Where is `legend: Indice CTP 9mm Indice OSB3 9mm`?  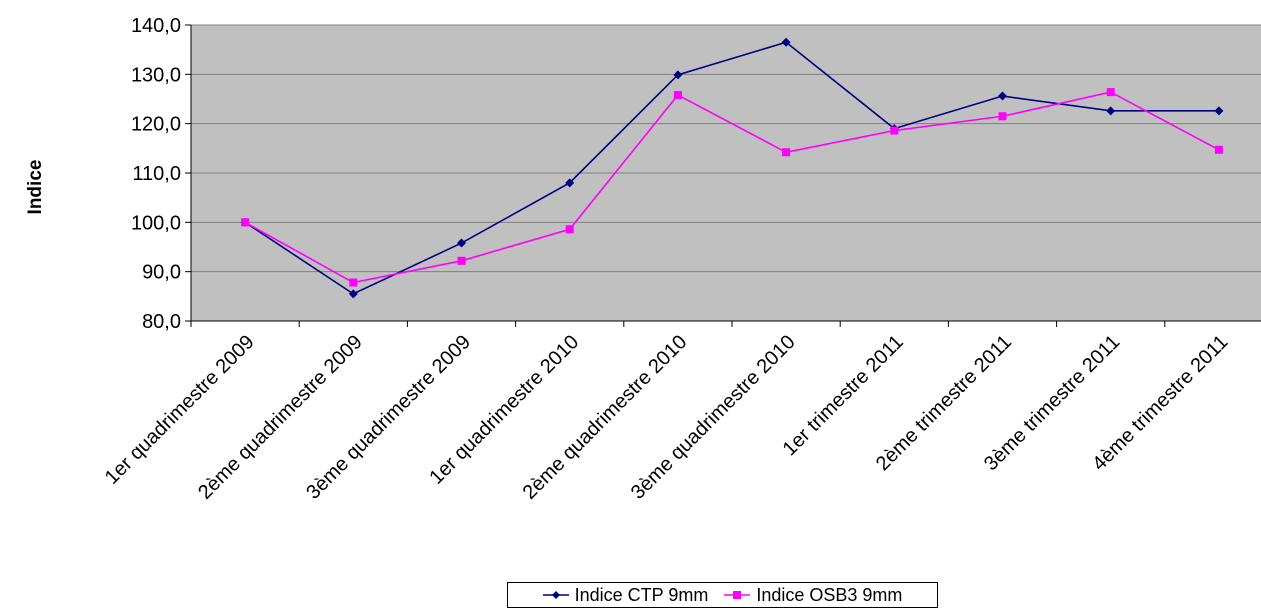
legend: Indice CTP 9mm Indice OSB3 9mm is located at coordinates (722, 595).